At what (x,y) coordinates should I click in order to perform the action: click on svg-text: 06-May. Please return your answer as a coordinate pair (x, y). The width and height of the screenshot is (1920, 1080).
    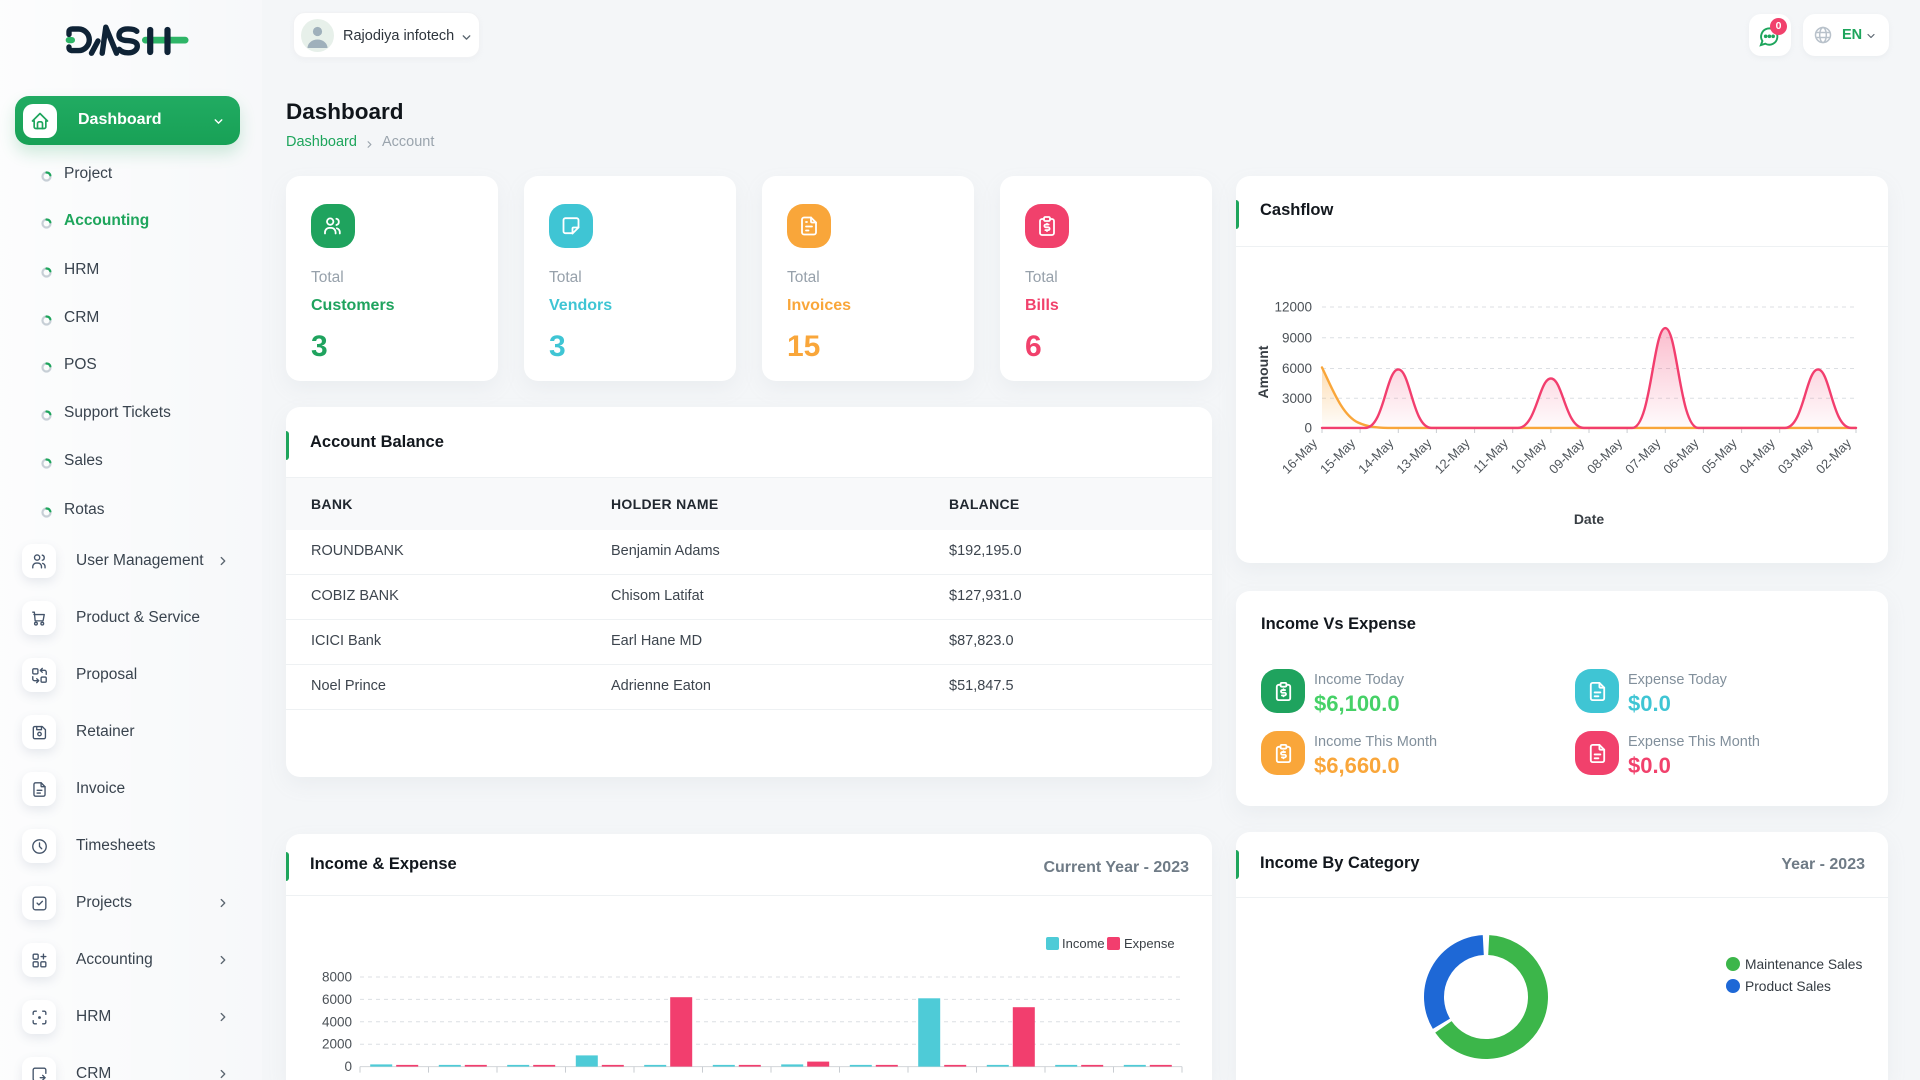
    Looking at the image, I should click on (1681, 456).